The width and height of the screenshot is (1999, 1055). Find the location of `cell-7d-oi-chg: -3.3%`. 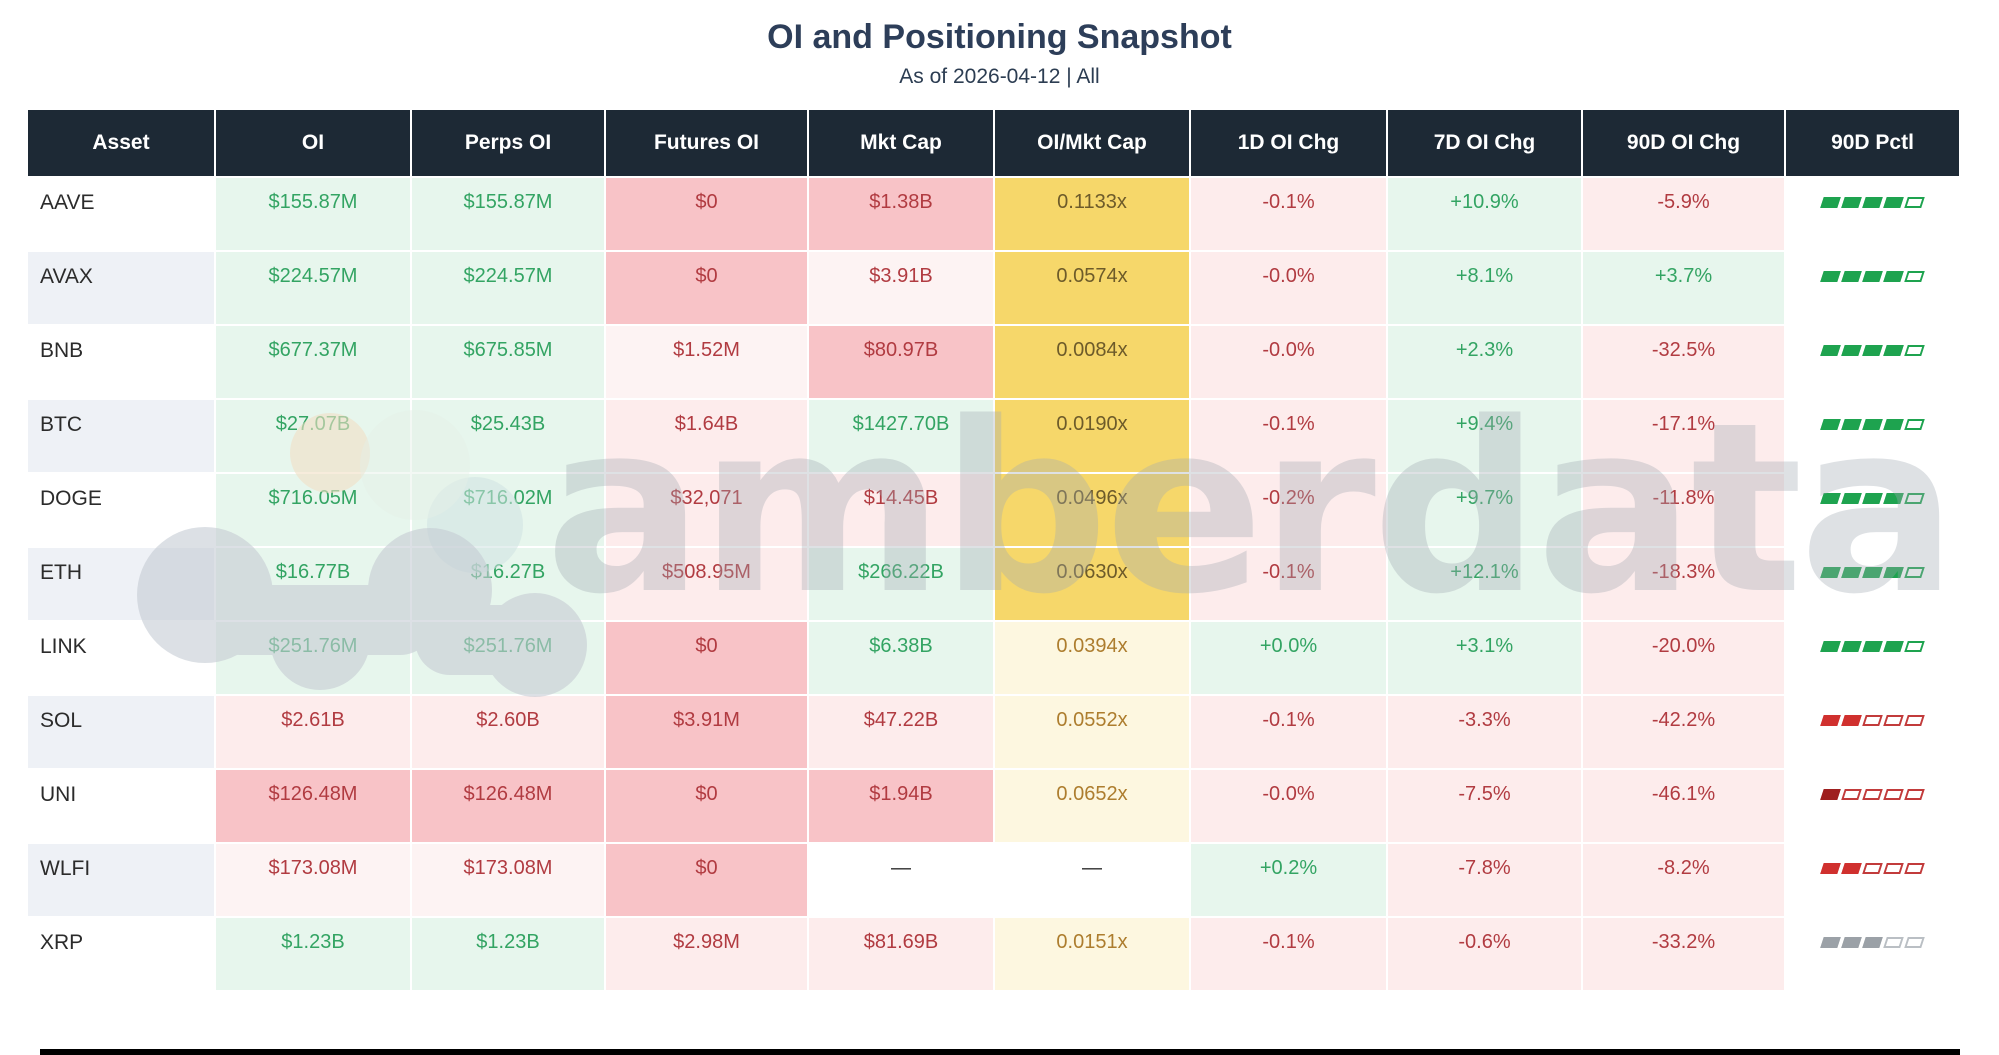

cell-7d-oi-chg: -3.3% is located at coordinates (1484, 732).